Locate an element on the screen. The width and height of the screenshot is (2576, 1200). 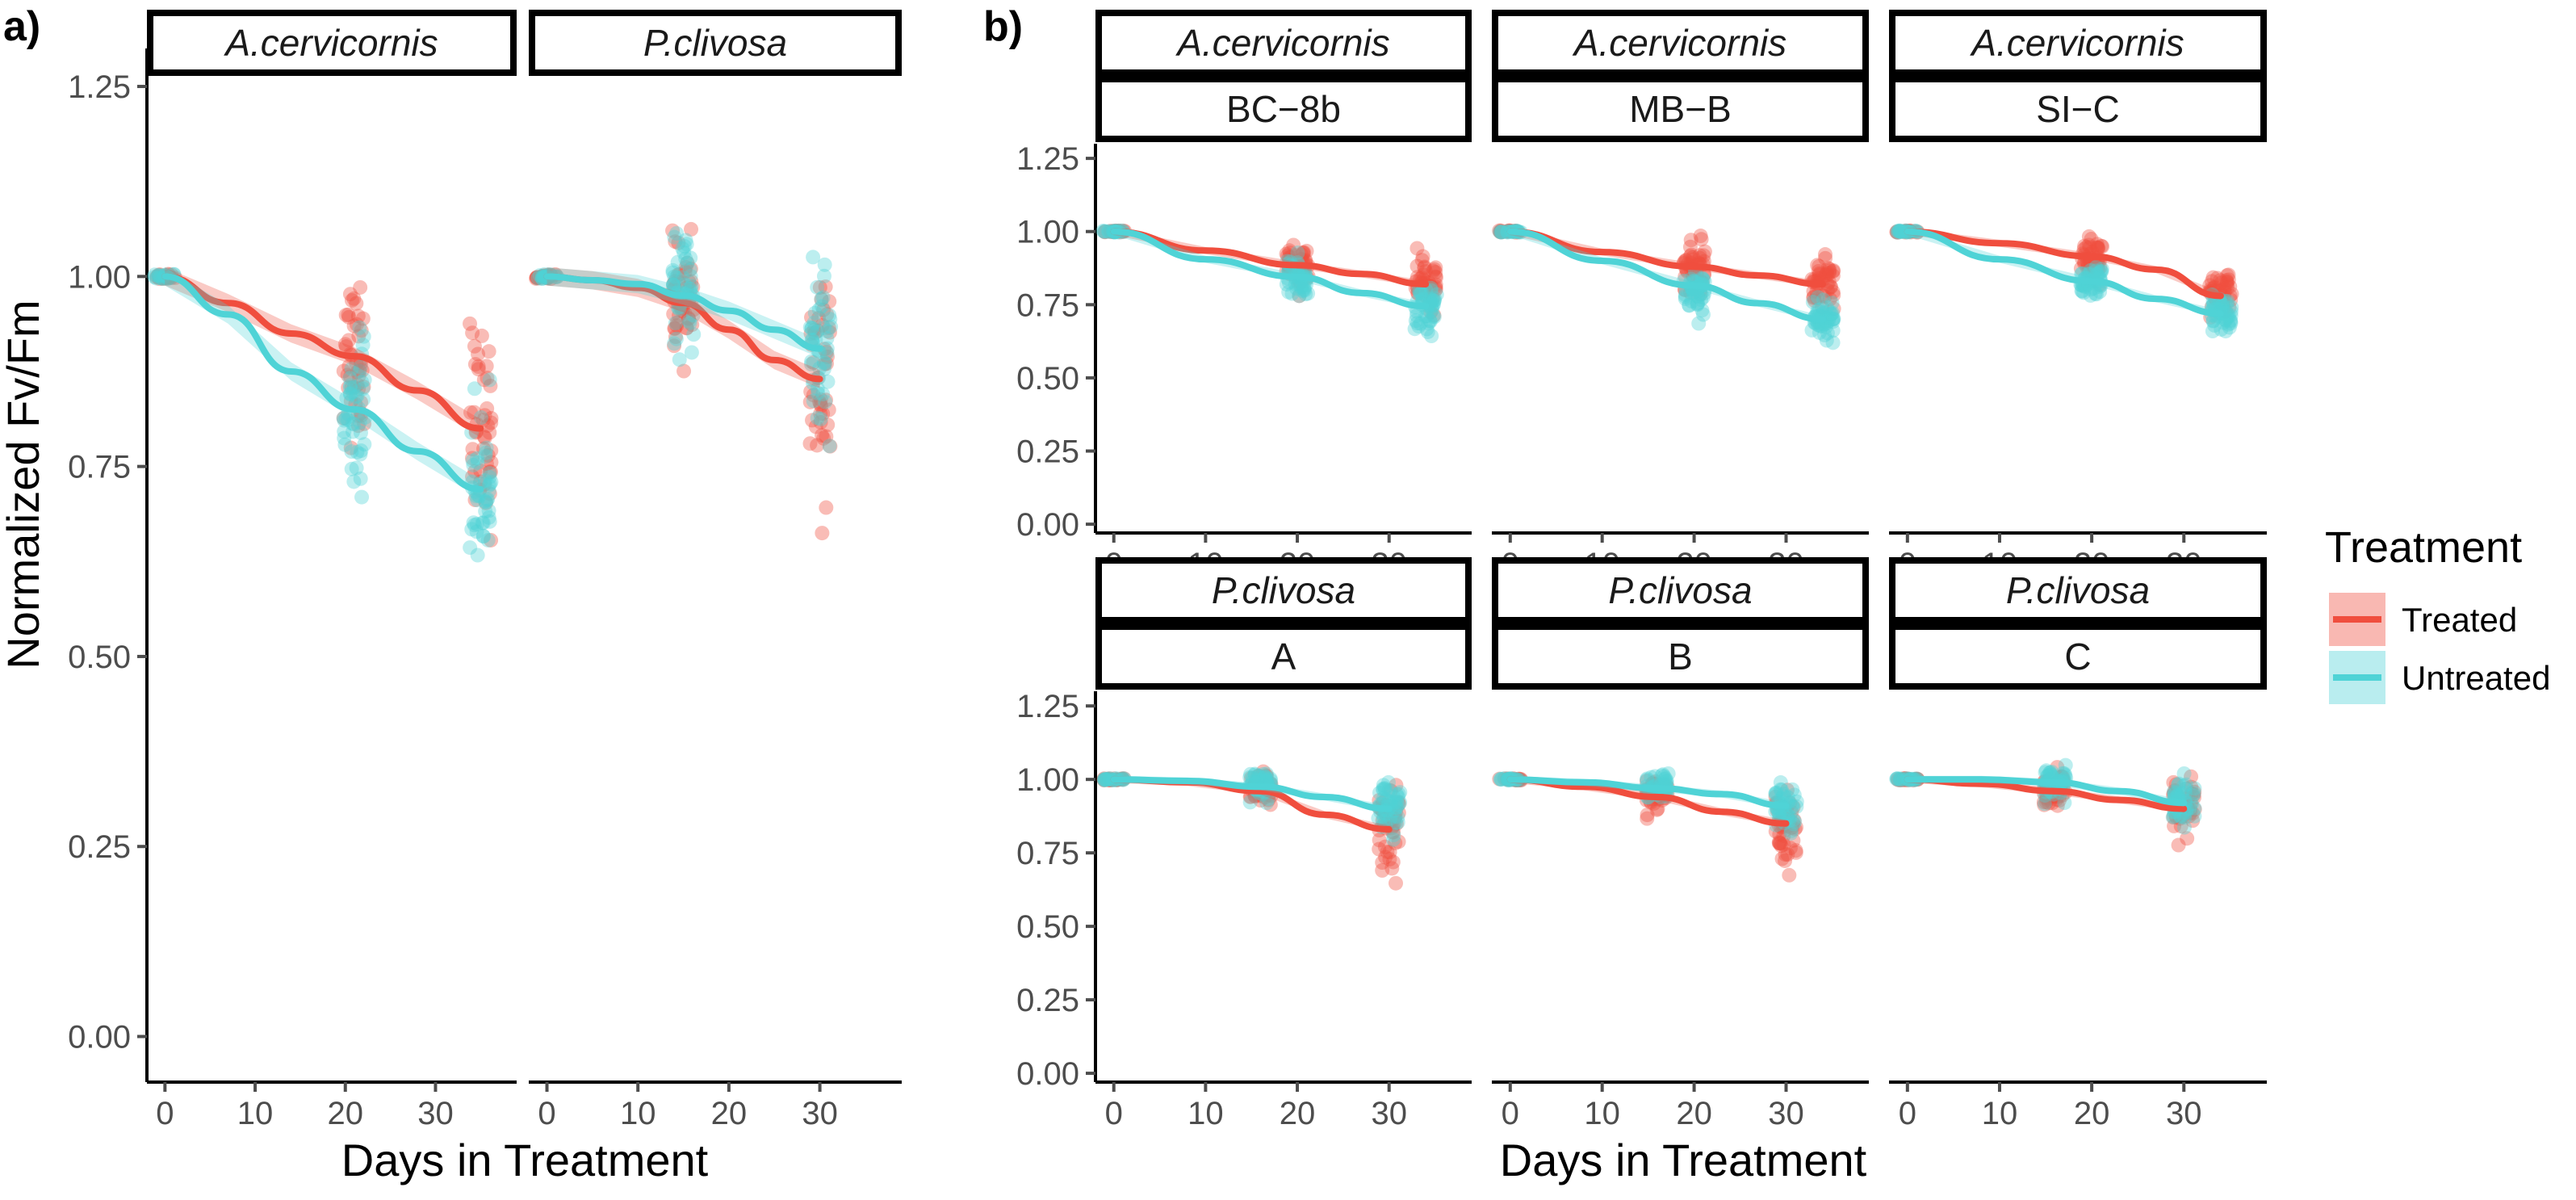
facet-strip-box is located at coordinates (332, 43).